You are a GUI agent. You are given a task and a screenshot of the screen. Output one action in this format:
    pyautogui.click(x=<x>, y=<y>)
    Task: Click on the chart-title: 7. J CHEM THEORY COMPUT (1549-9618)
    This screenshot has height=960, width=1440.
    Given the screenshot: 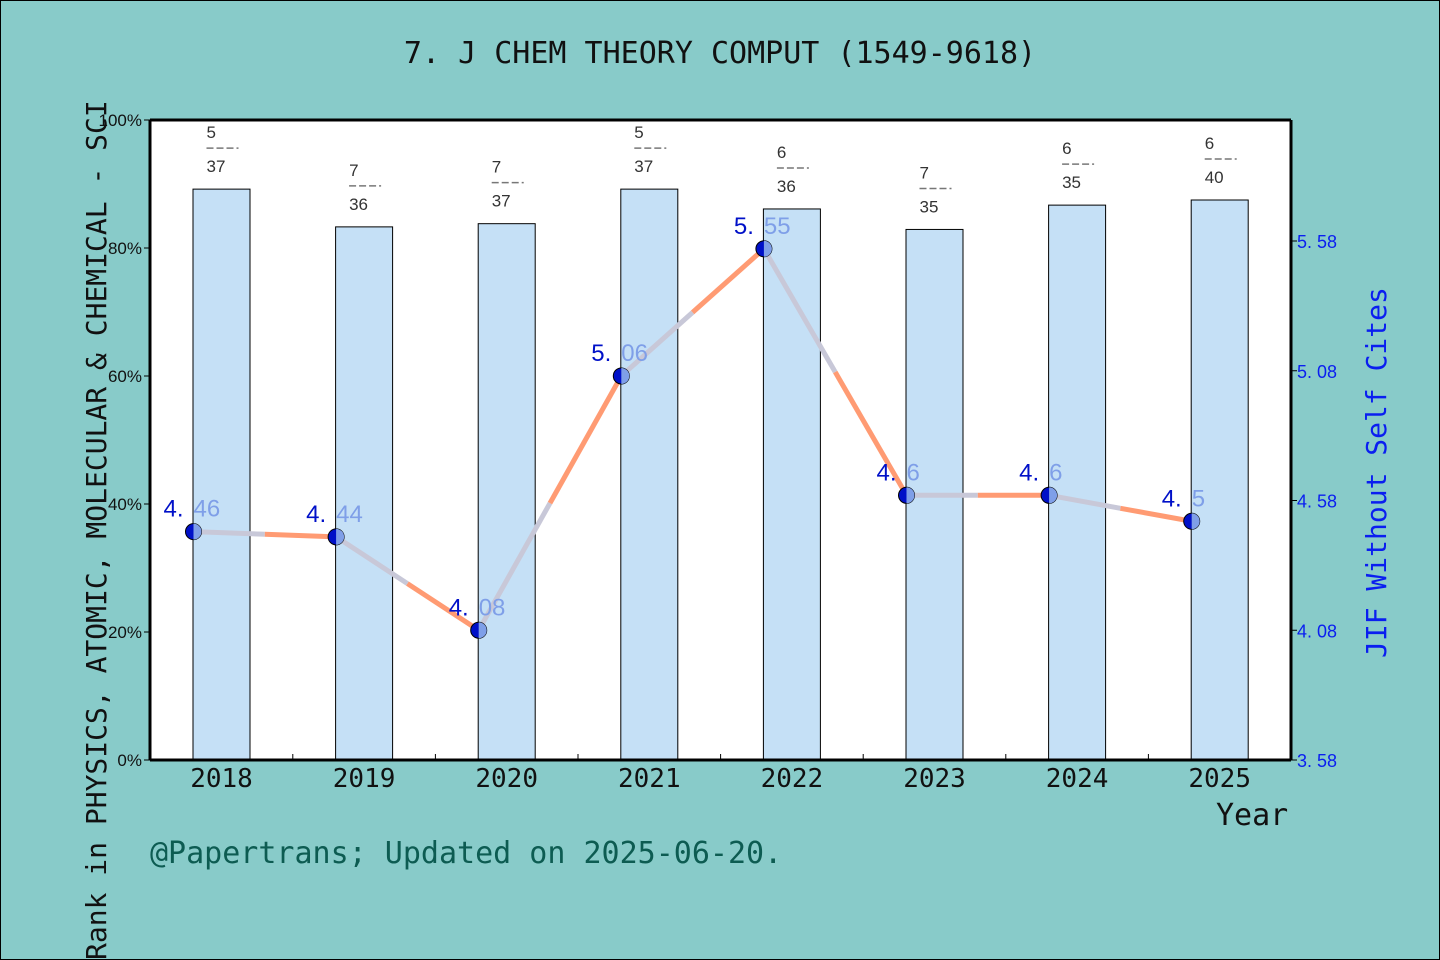 What is the action you would take?
    pyautogui.click(x=720, y=53)
    